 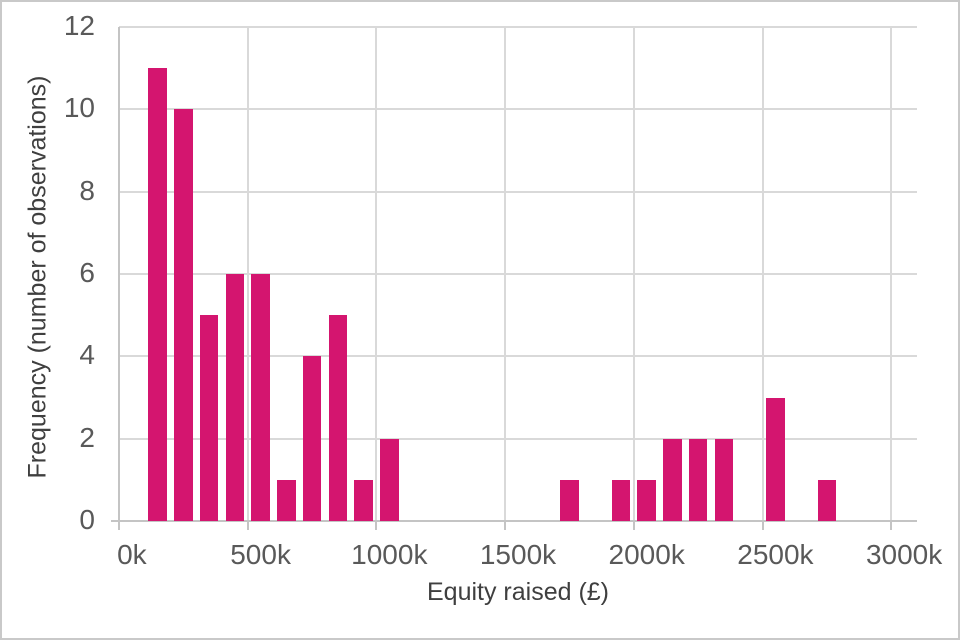 What do you see at coordinates (518, 592) in the screenshot?
I see `x-axis-title: Equity raised (£)` at bounding box center [518, 592].